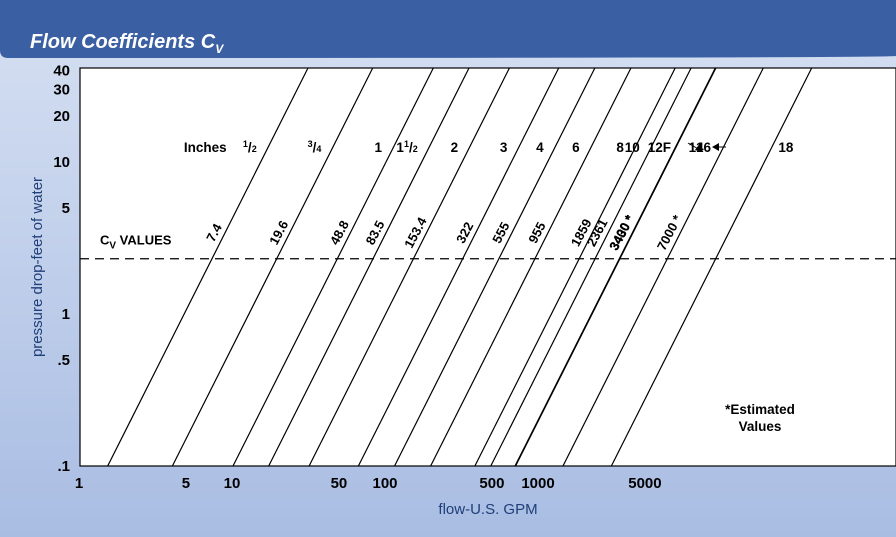 The height and width of the screenshot is (537, 896). Describe the element at coordinates (504, 147) in the screenshot. I see `pipe-size-label: 3` at that location.